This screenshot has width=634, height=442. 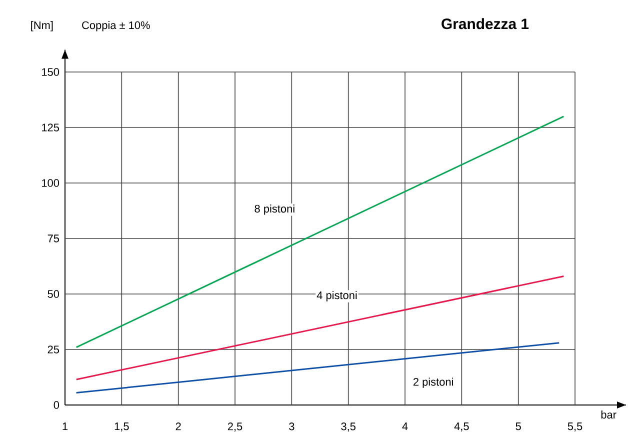 I want to click on x-tick-label: 3, so click(x=291, y=426).